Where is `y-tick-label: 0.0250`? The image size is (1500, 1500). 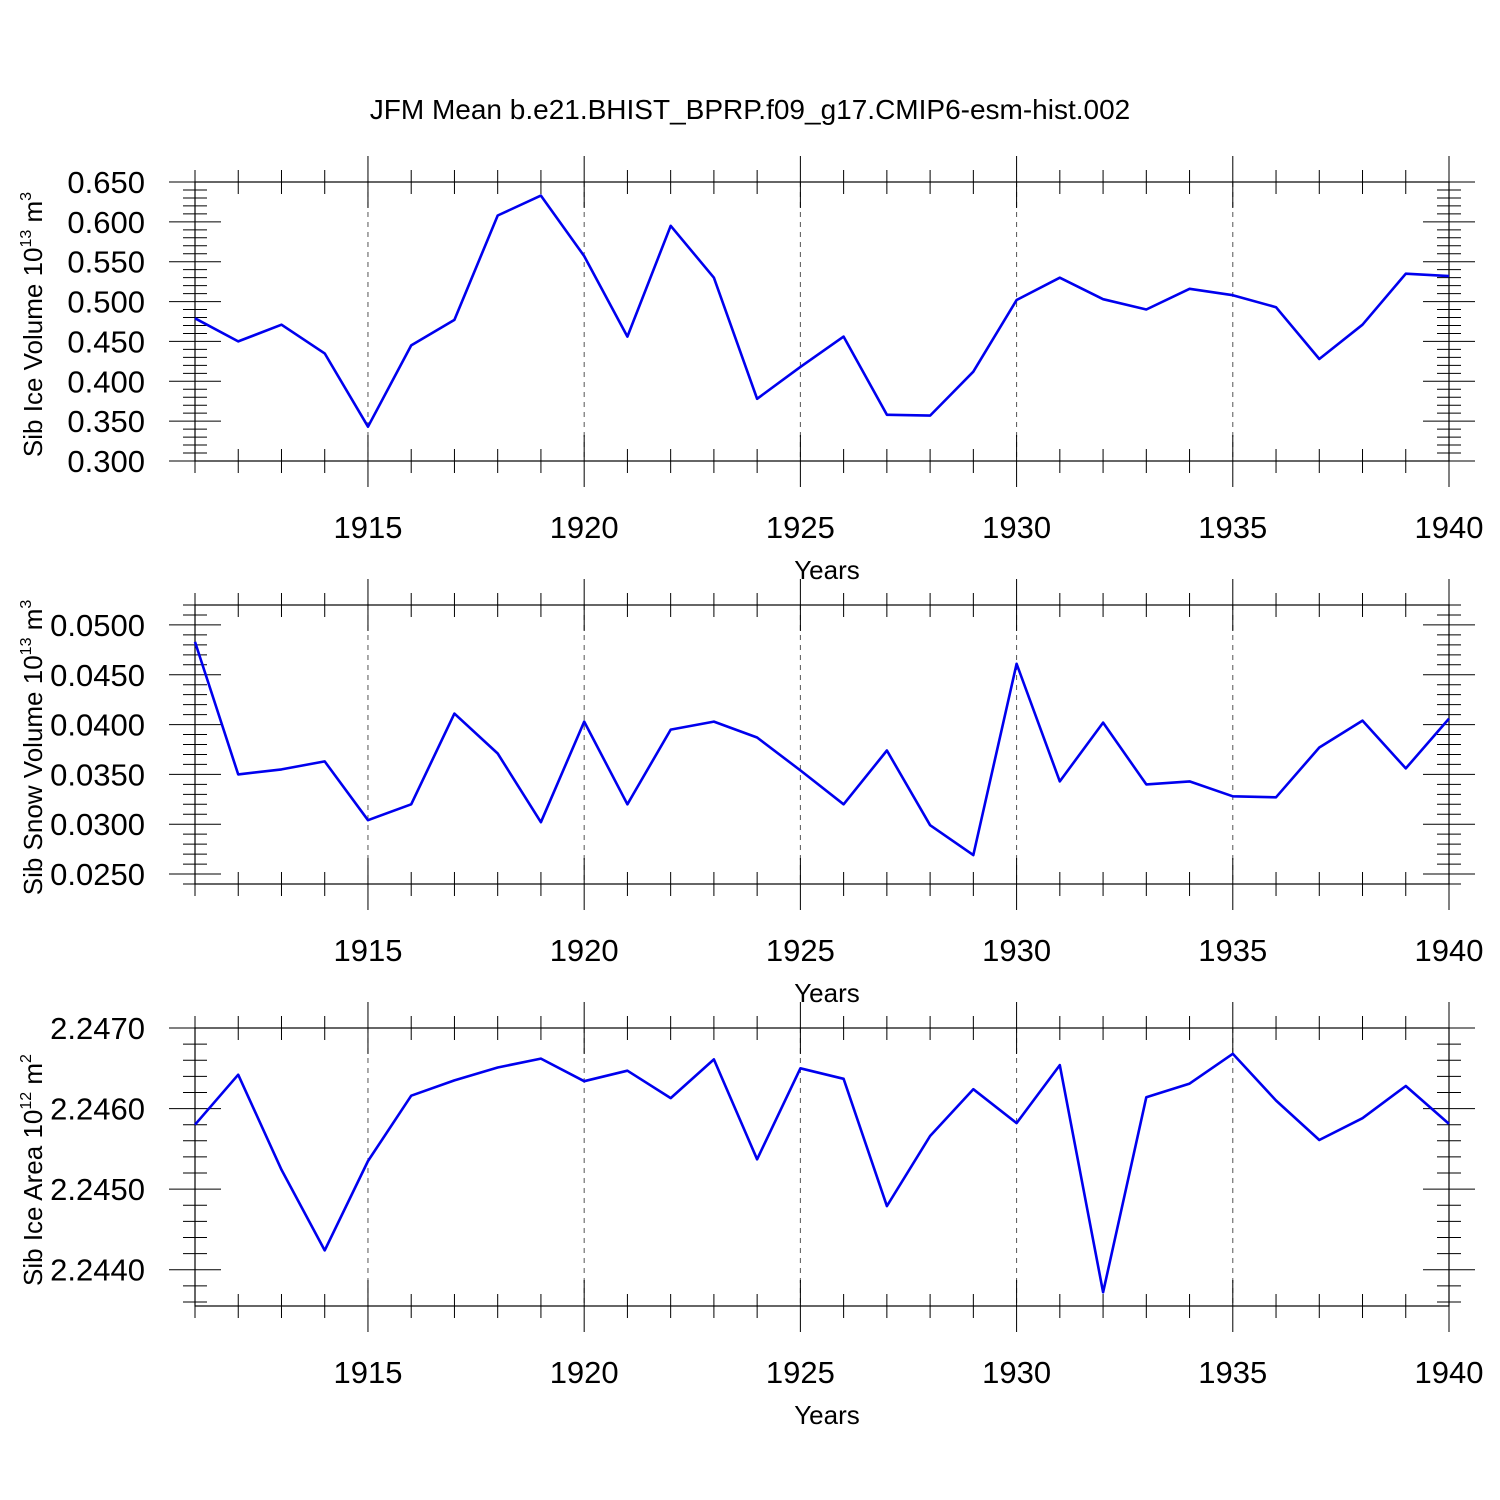 y-tick-label: 0.0250 is located at coordinates (97, 874).